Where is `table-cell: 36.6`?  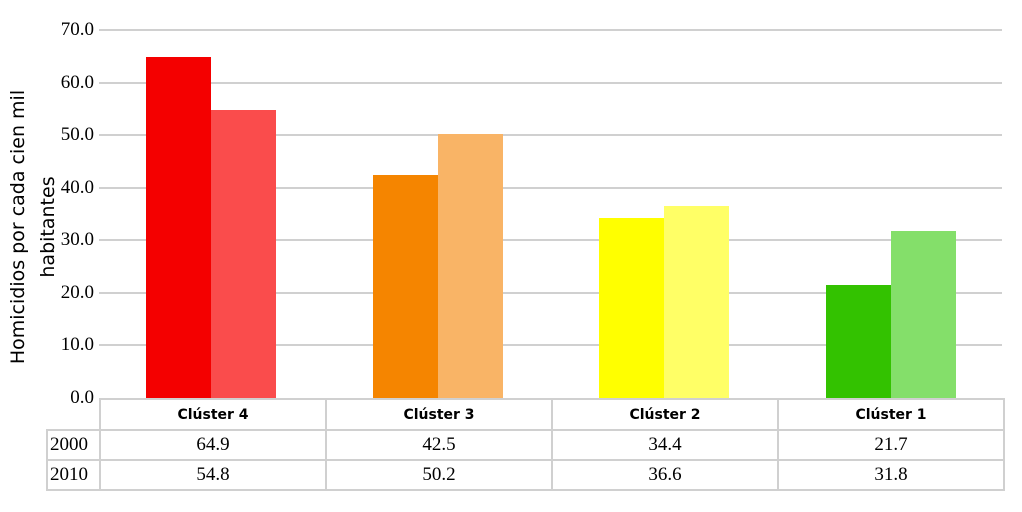
table-cell: 36.6 is located at coordinates (665, 475).